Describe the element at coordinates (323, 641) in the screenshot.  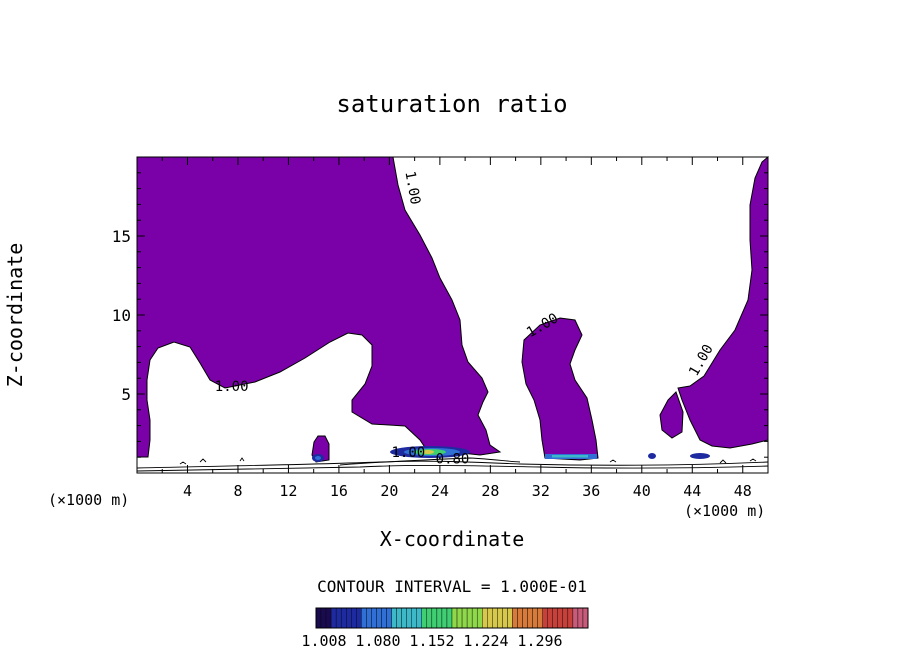
I see `colorbar-label-0: 1.008` at that location.